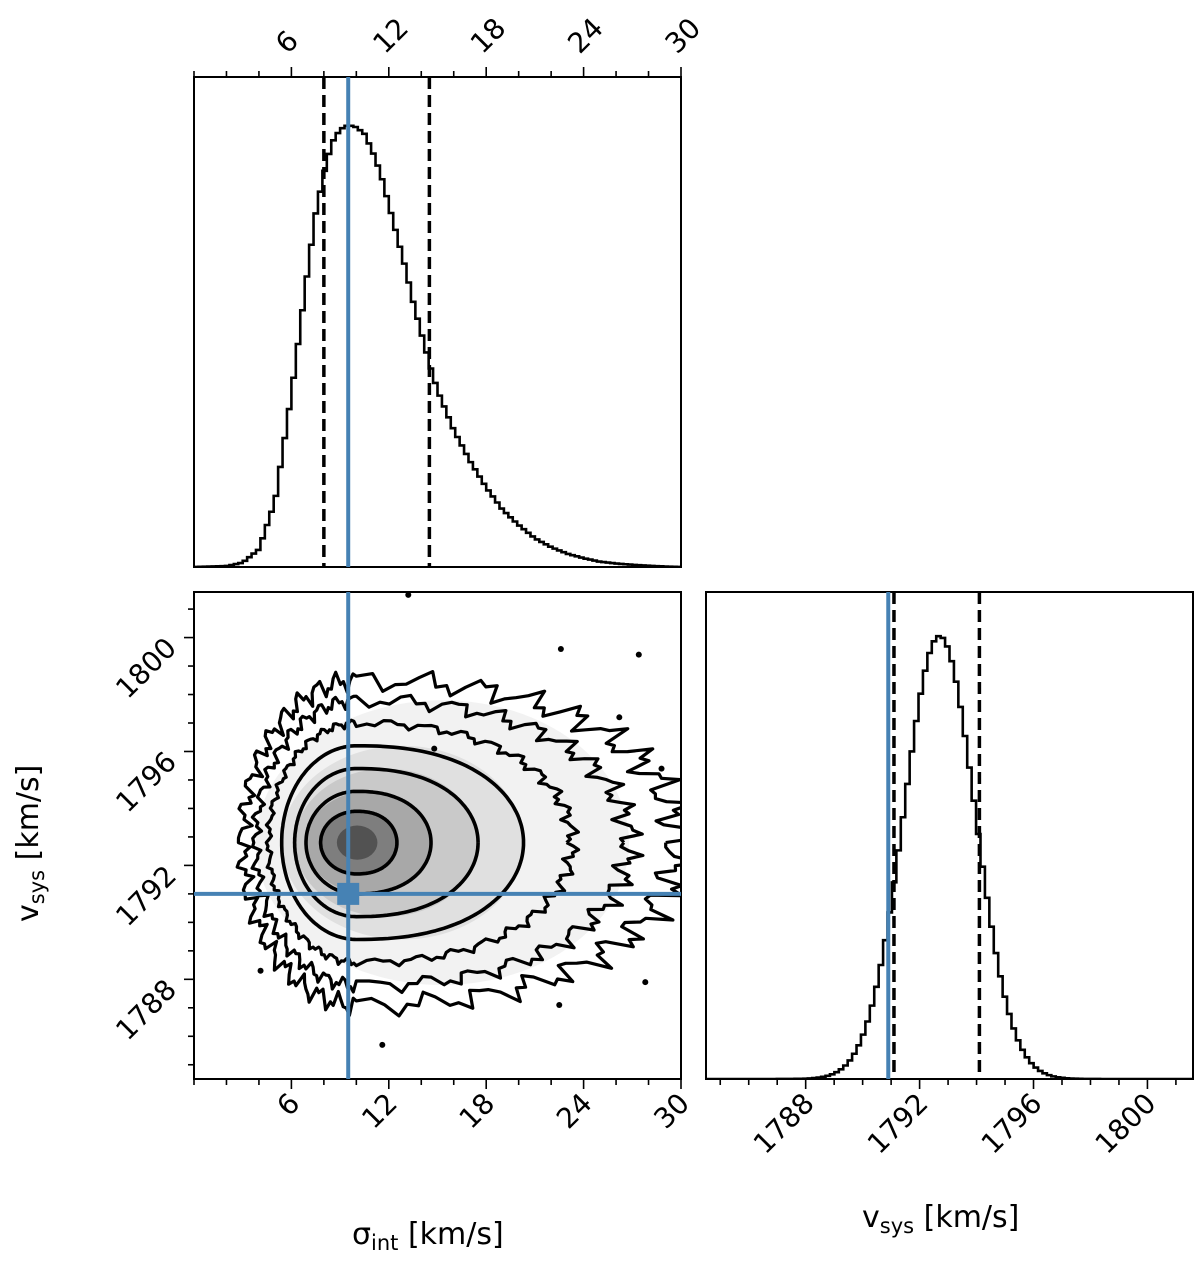 This screenshot has height=1266, width=1200. Describe the element at coordinates (898, 1124) in the screenshot. I see `vsys-bottom-x-tick-label: 1792` at that location.